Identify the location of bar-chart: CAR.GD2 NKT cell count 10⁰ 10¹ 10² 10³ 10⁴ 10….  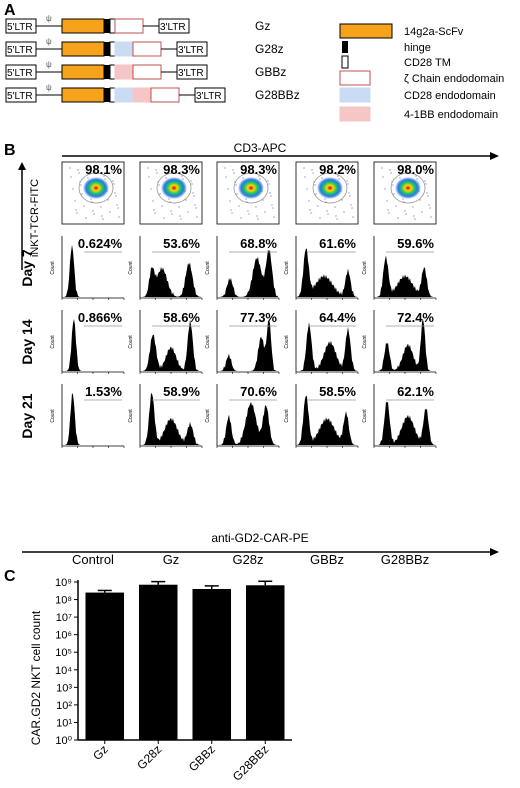
(160, 680).